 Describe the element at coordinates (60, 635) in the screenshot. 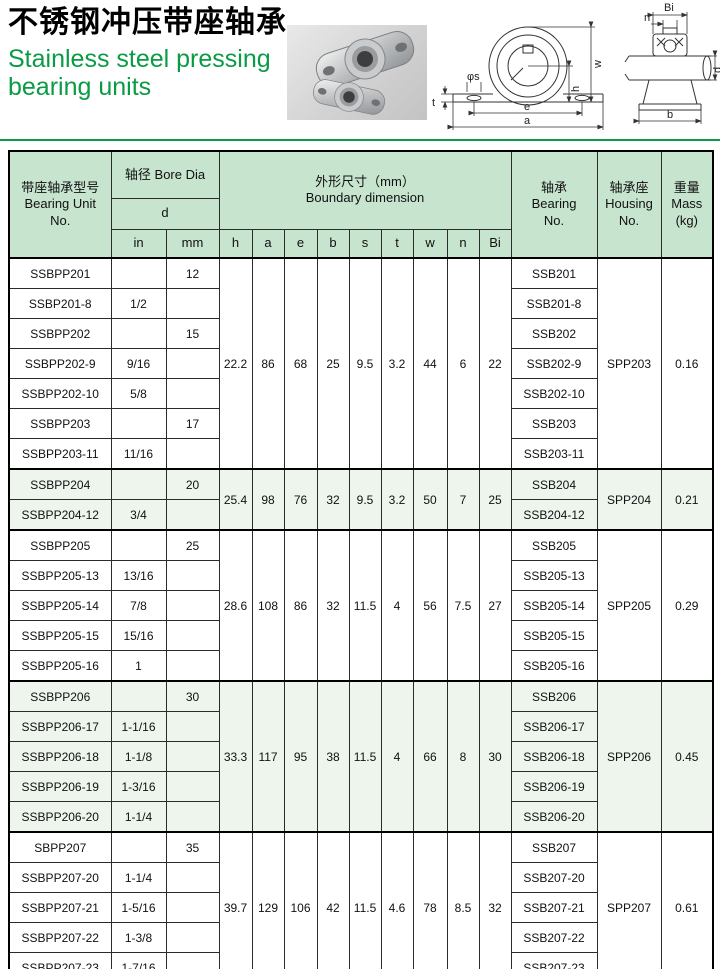

I see `cell-bearing-unit-no: SSBPP205-15` at that location.